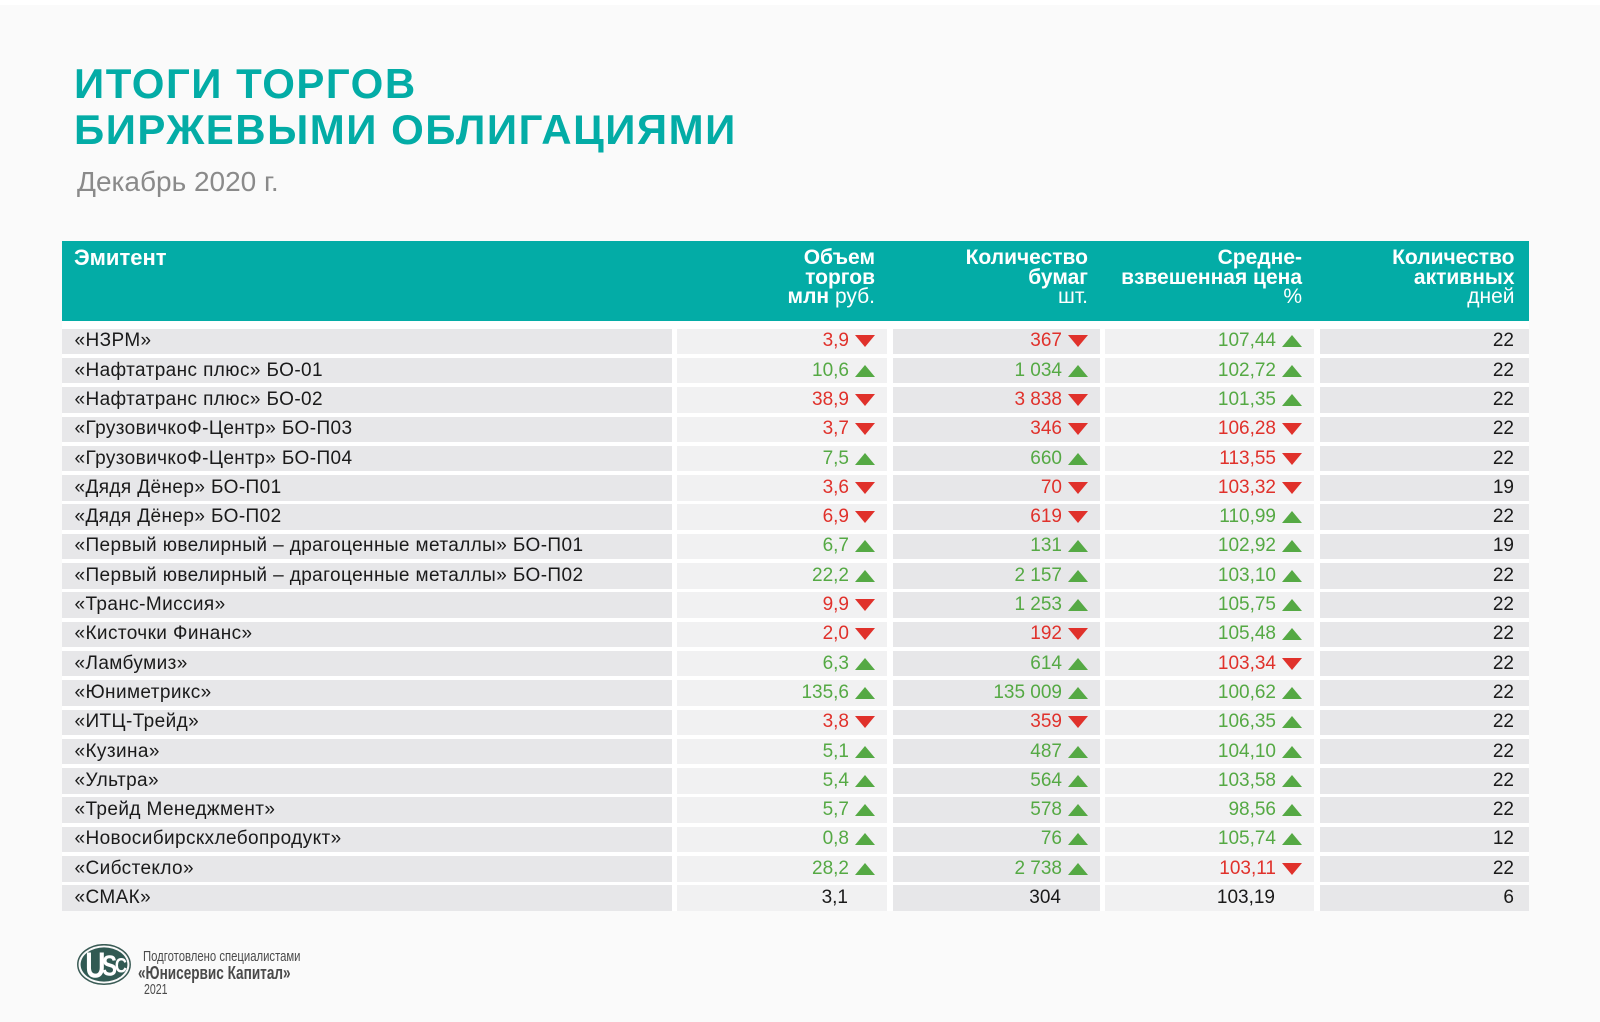 This screenshot has height=1022, width=1600. Describe the element at coordinates (95, 965) in the screenshot. I see `svg-text: U` at that location.